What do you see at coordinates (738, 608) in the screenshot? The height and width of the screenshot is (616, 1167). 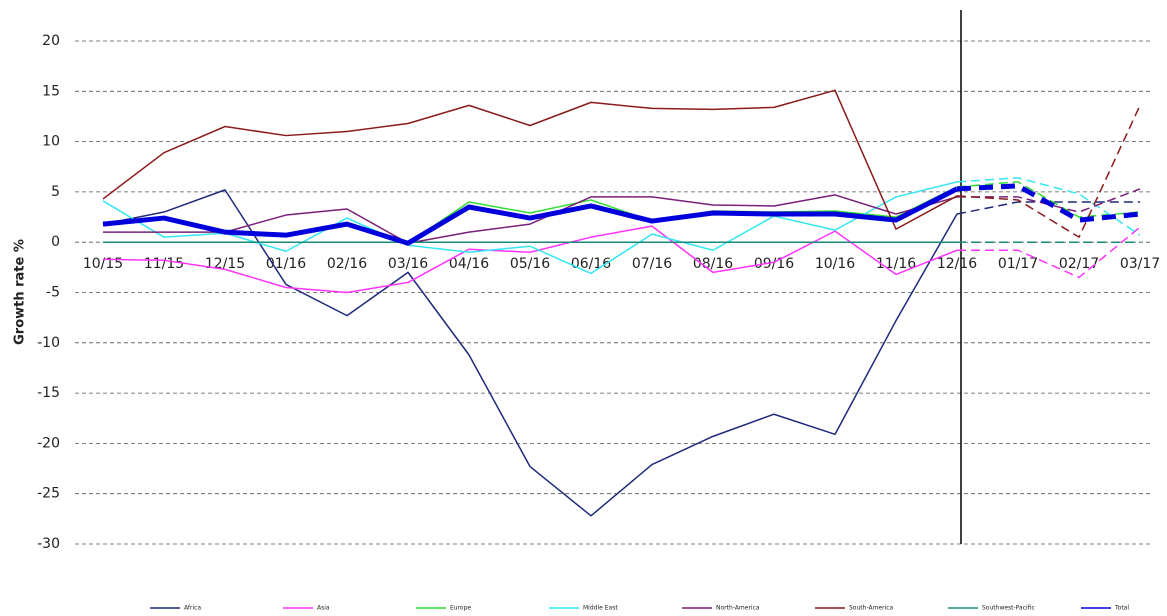 I see `legend-label: North-America` at bounding box center [738, 608].